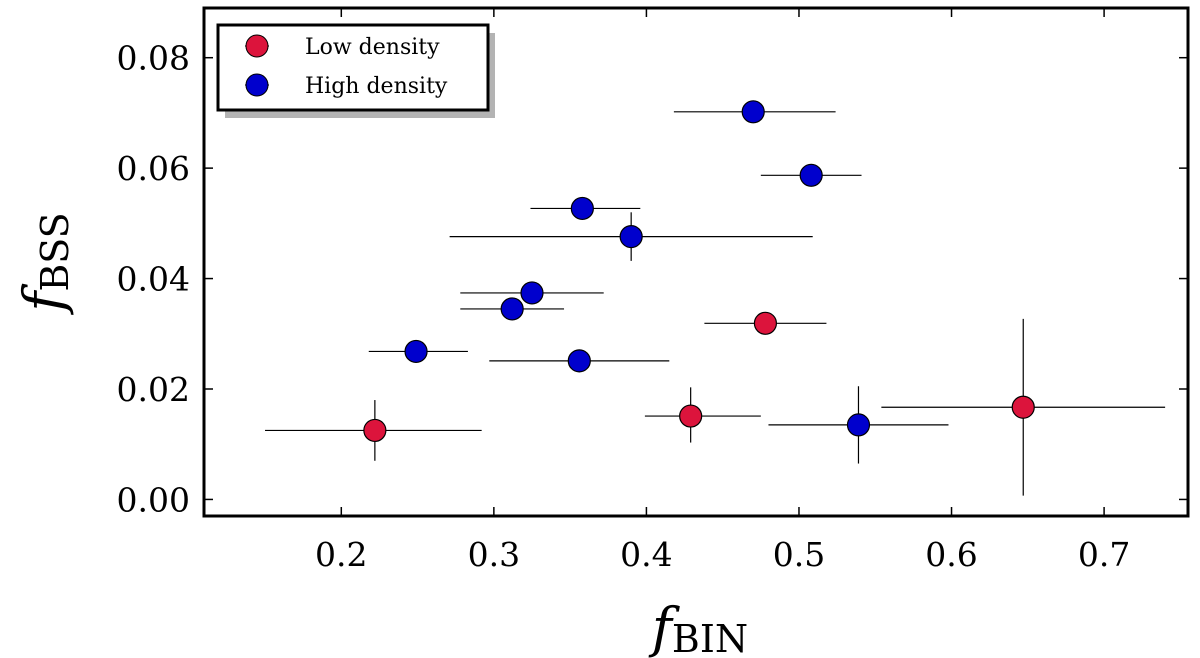 This screenshot has width=1200, height=658. What do you see at coordinates (257, 46) in the screenshot?
I see `legend-marker-low-density` at bounding box center [257, 46].